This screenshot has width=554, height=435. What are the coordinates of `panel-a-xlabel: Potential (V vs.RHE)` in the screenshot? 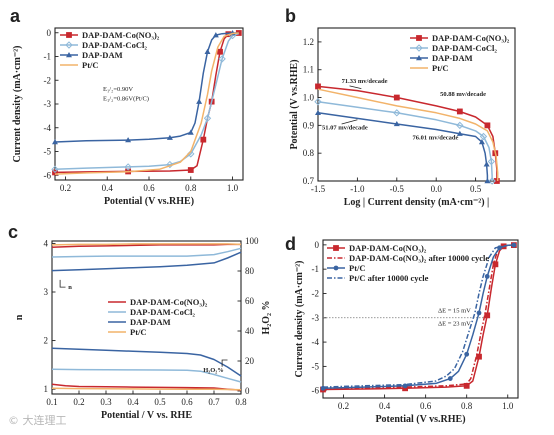 It's located at (149, 201).